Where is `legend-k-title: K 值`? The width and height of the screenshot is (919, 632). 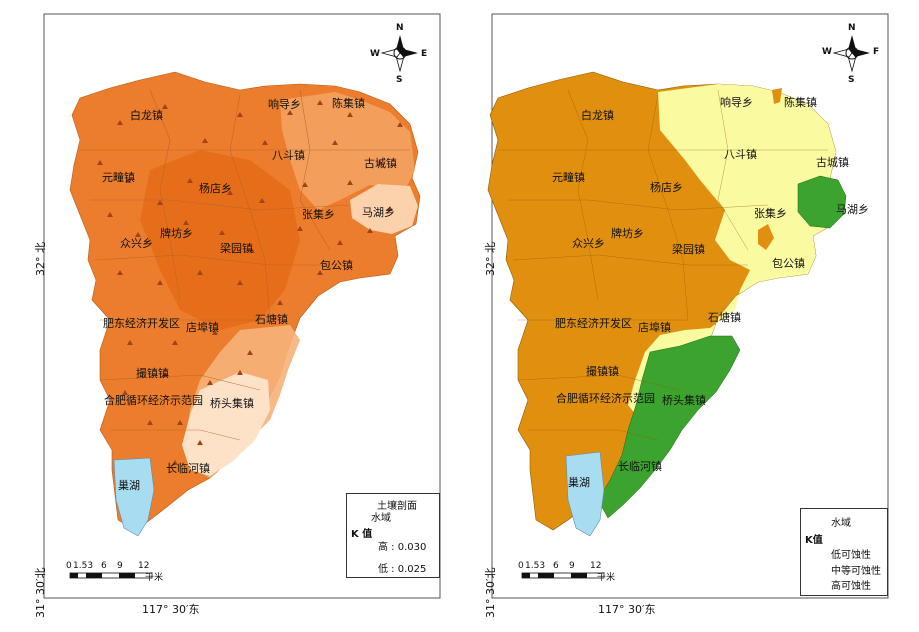 legend-k-title: K 值 is located at coordinates (362, 534).